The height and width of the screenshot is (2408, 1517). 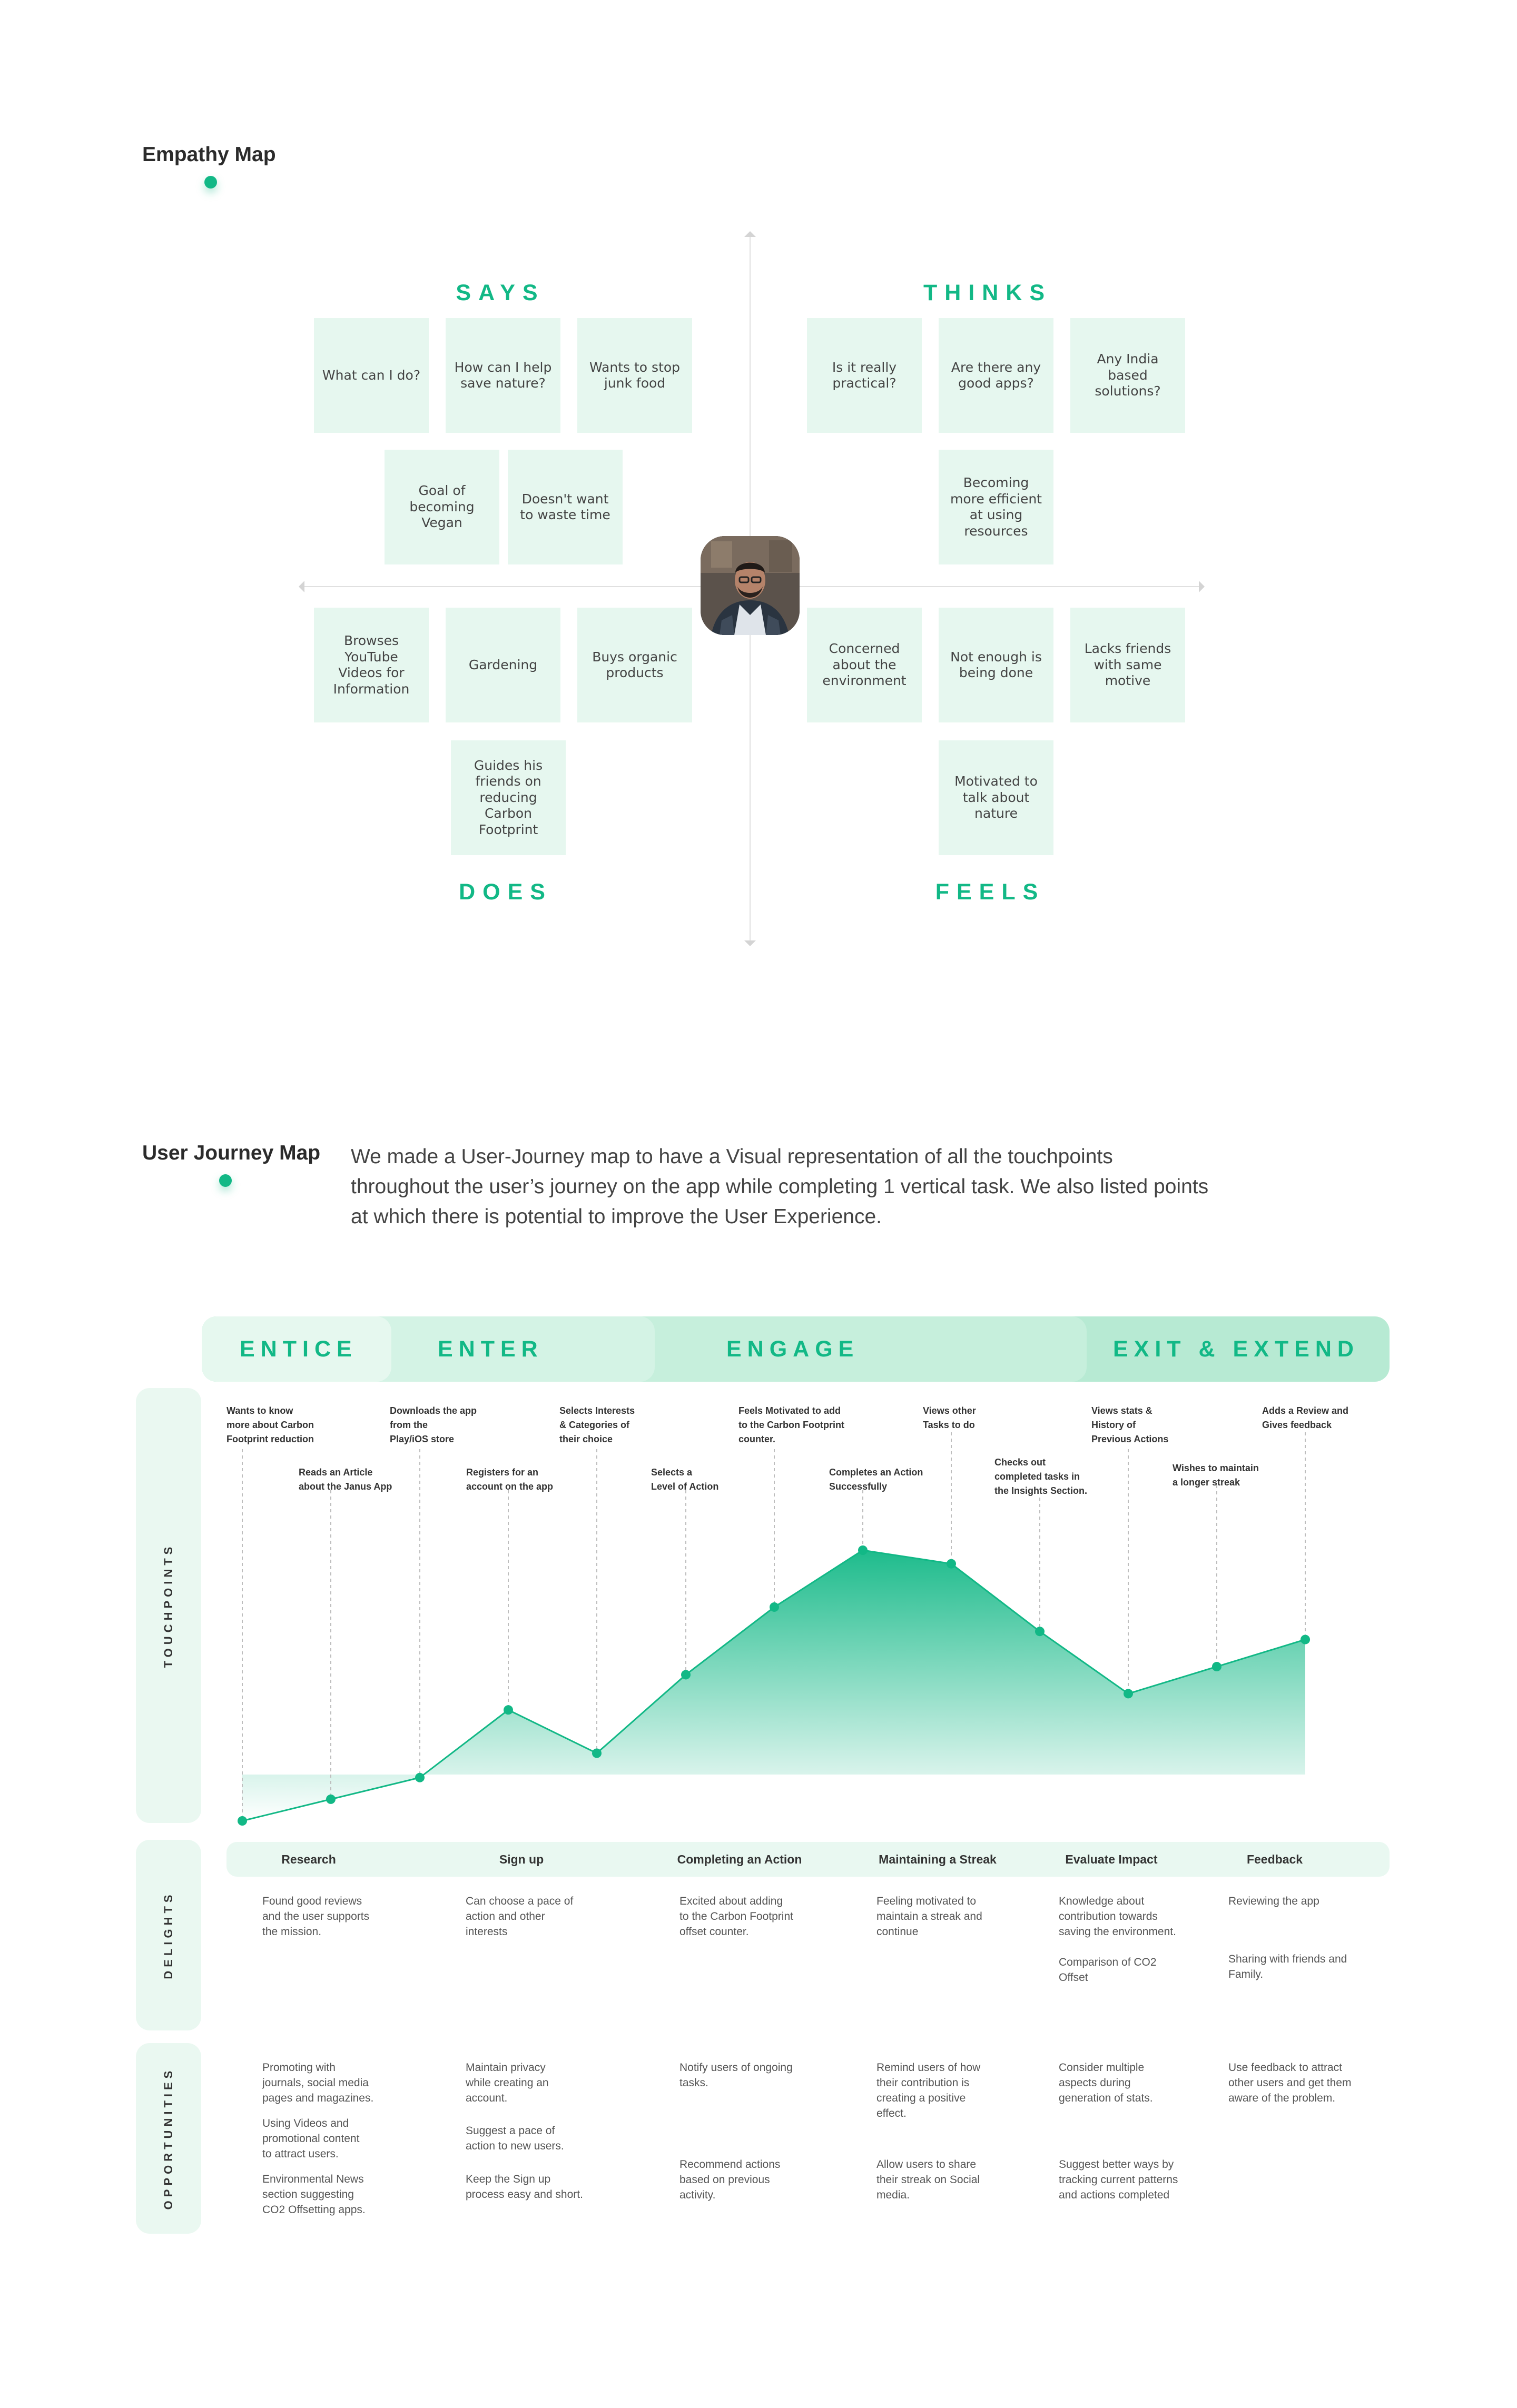 What do you see at coordinates (491, 1349) in the screenshot?
I see `phase-enter: ENTER` at bounding box center [491, 1349].